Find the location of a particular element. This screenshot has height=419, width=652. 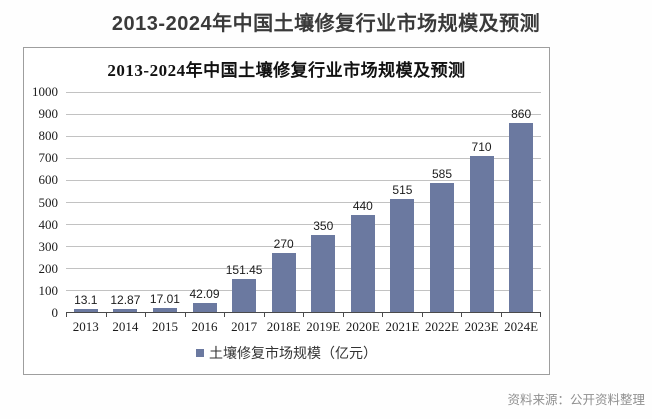

y-axis-label: 200 is located at coordinates (48, 268).